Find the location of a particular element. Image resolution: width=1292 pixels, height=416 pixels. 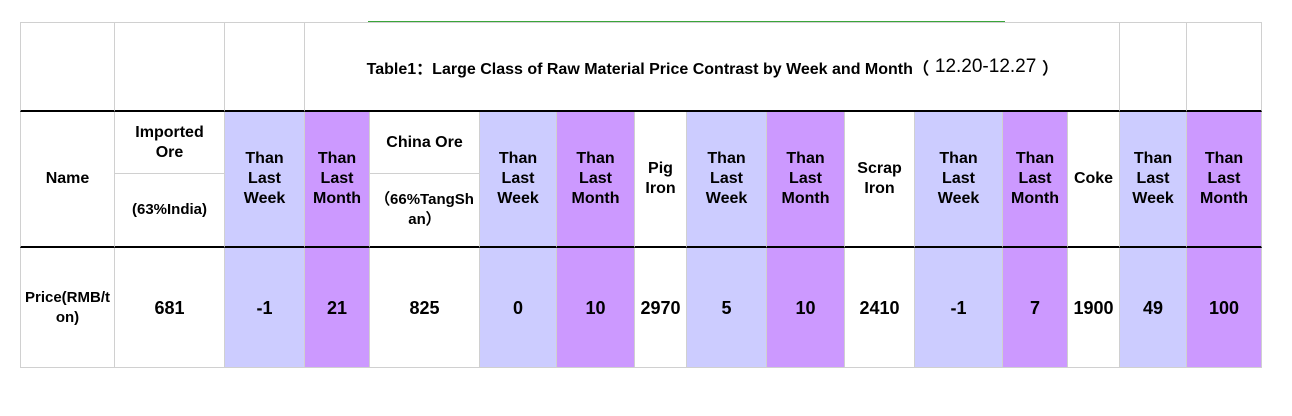

price-value: 1900 is located at coordinates (1093, 307).